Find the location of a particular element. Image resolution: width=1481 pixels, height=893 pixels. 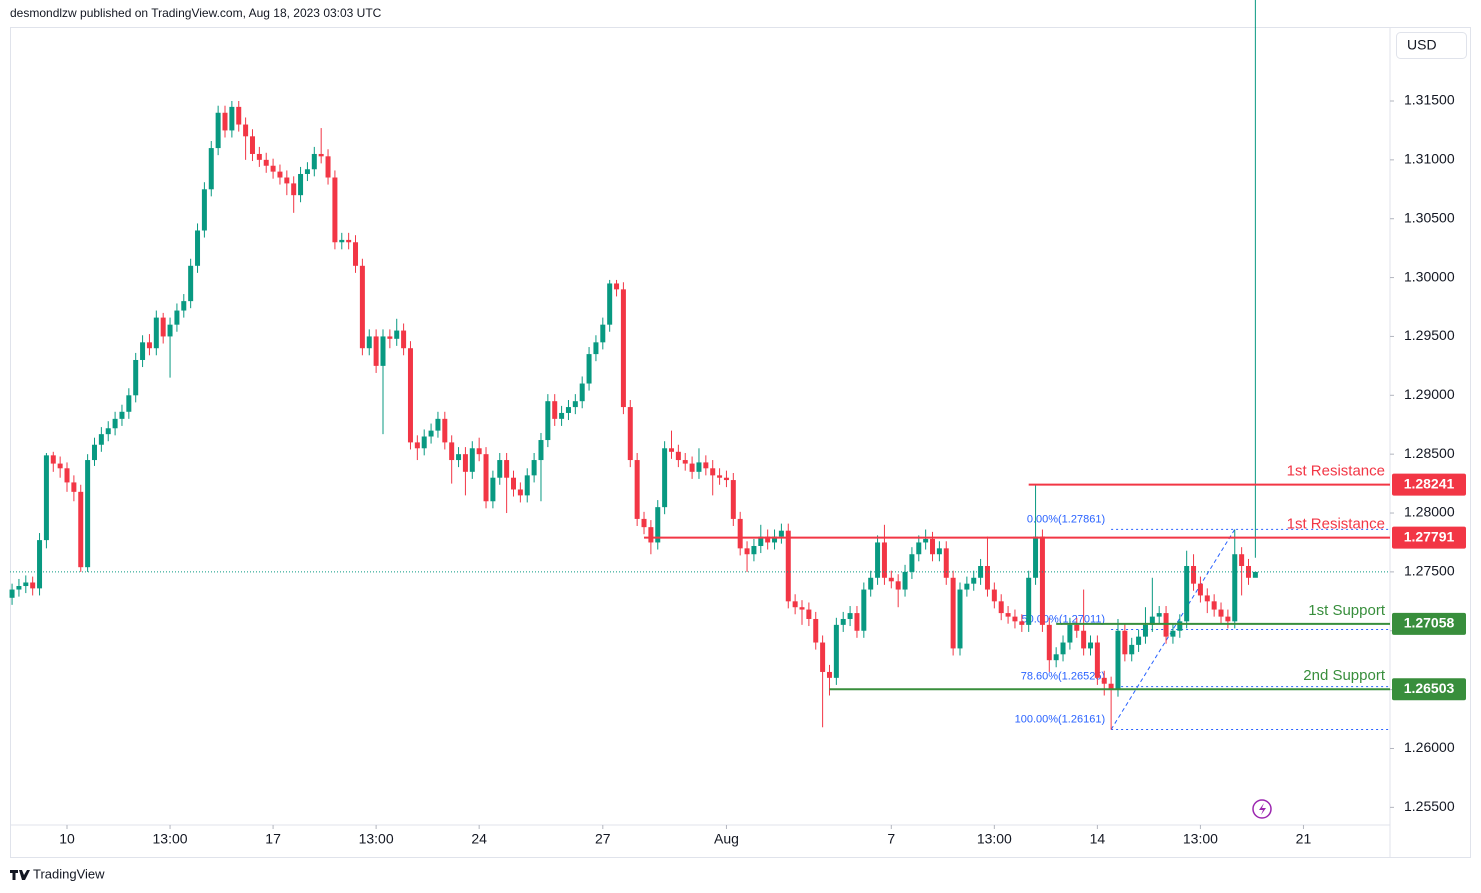

y-tick-label: 1.27500 is located at coordinates (1429, 571).